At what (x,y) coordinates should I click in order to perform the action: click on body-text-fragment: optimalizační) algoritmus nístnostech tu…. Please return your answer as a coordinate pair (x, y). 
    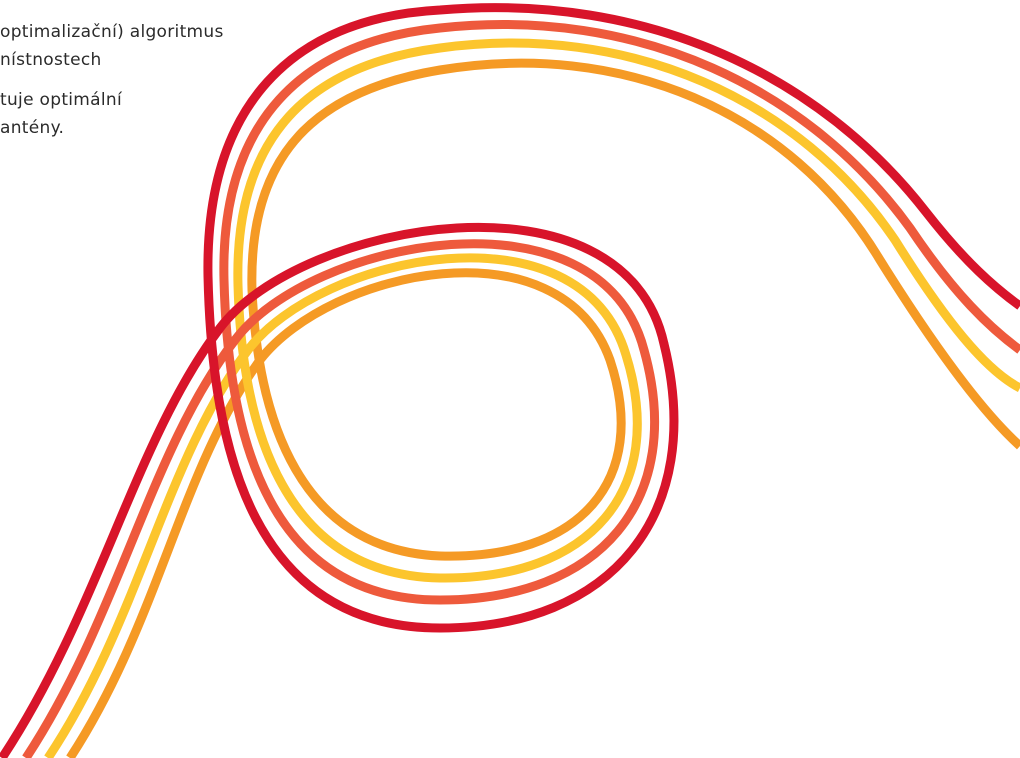
    Looking at the image, I should click on (170, 80).